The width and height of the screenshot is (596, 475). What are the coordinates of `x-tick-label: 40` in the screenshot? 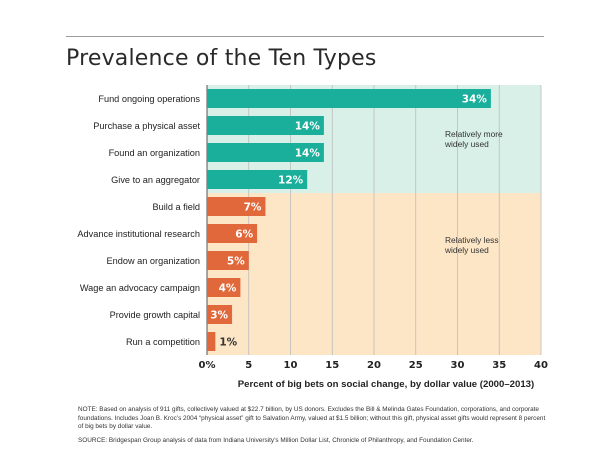 It's located at (541, 365).